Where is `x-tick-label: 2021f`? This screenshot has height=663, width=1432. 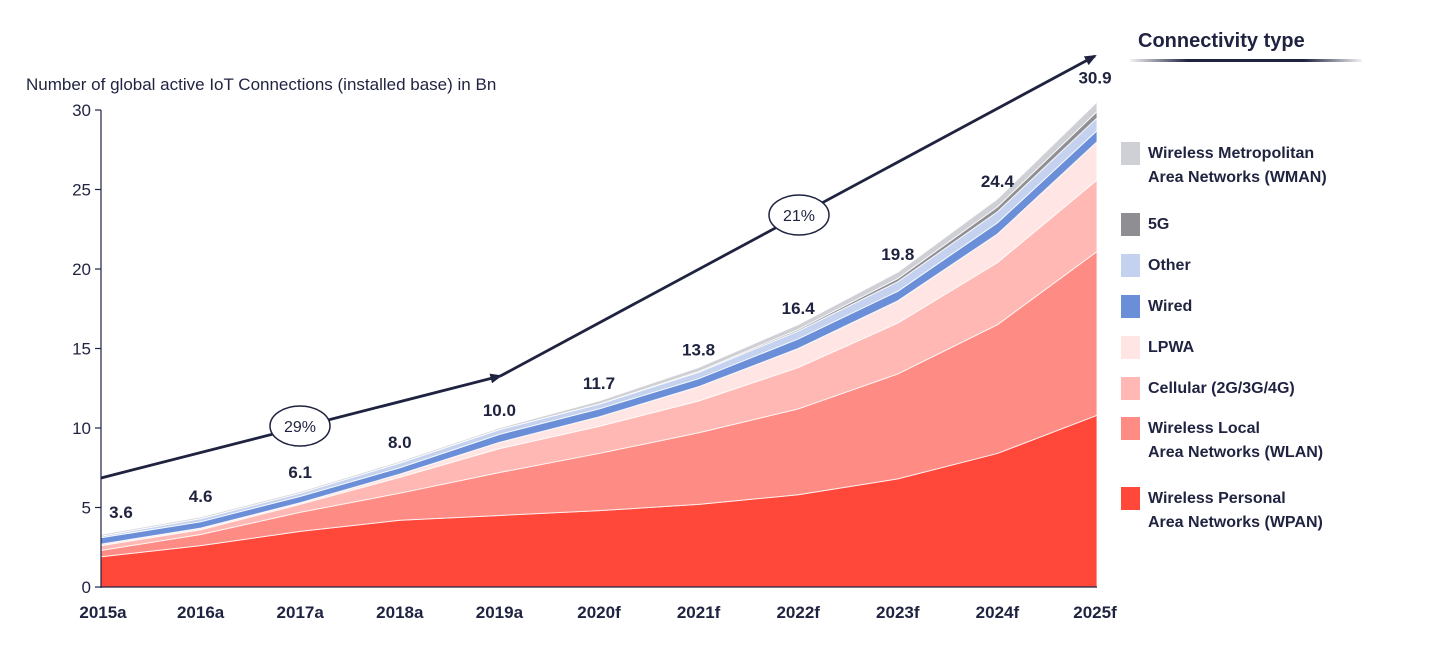
x-tick-label: 2021f is located at coordinates (699, 612).